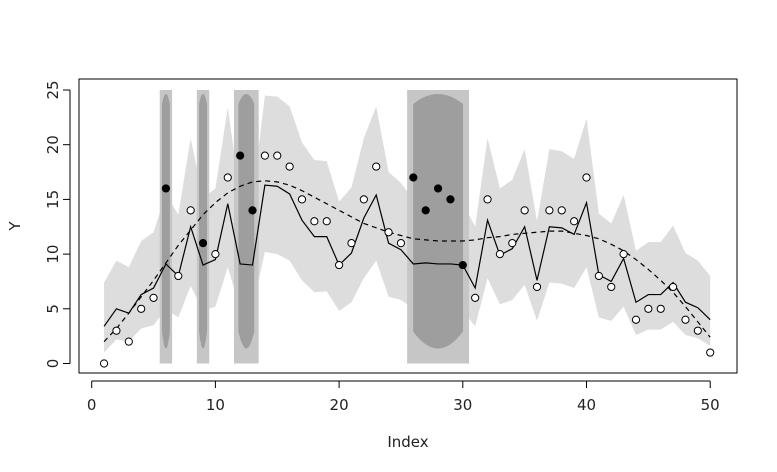  Describe the element at coordinates (53, 144) in the screenshot. I see `y-tick-label: 20` at that location.